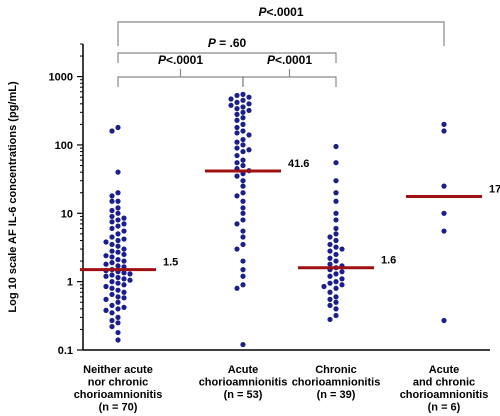  Describe the element at coordinates (453, 222) in the screenshot. I see `group-4: 17.6` at that location.